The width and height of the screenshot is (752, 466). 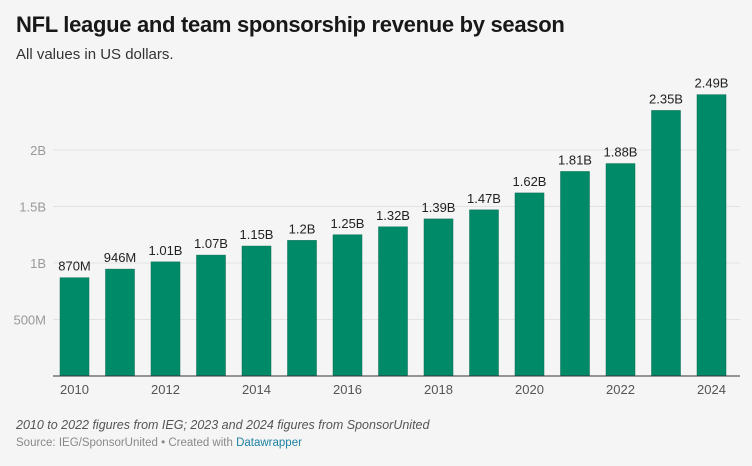 I want to click on bar-2021, so click(x=575, y=274).